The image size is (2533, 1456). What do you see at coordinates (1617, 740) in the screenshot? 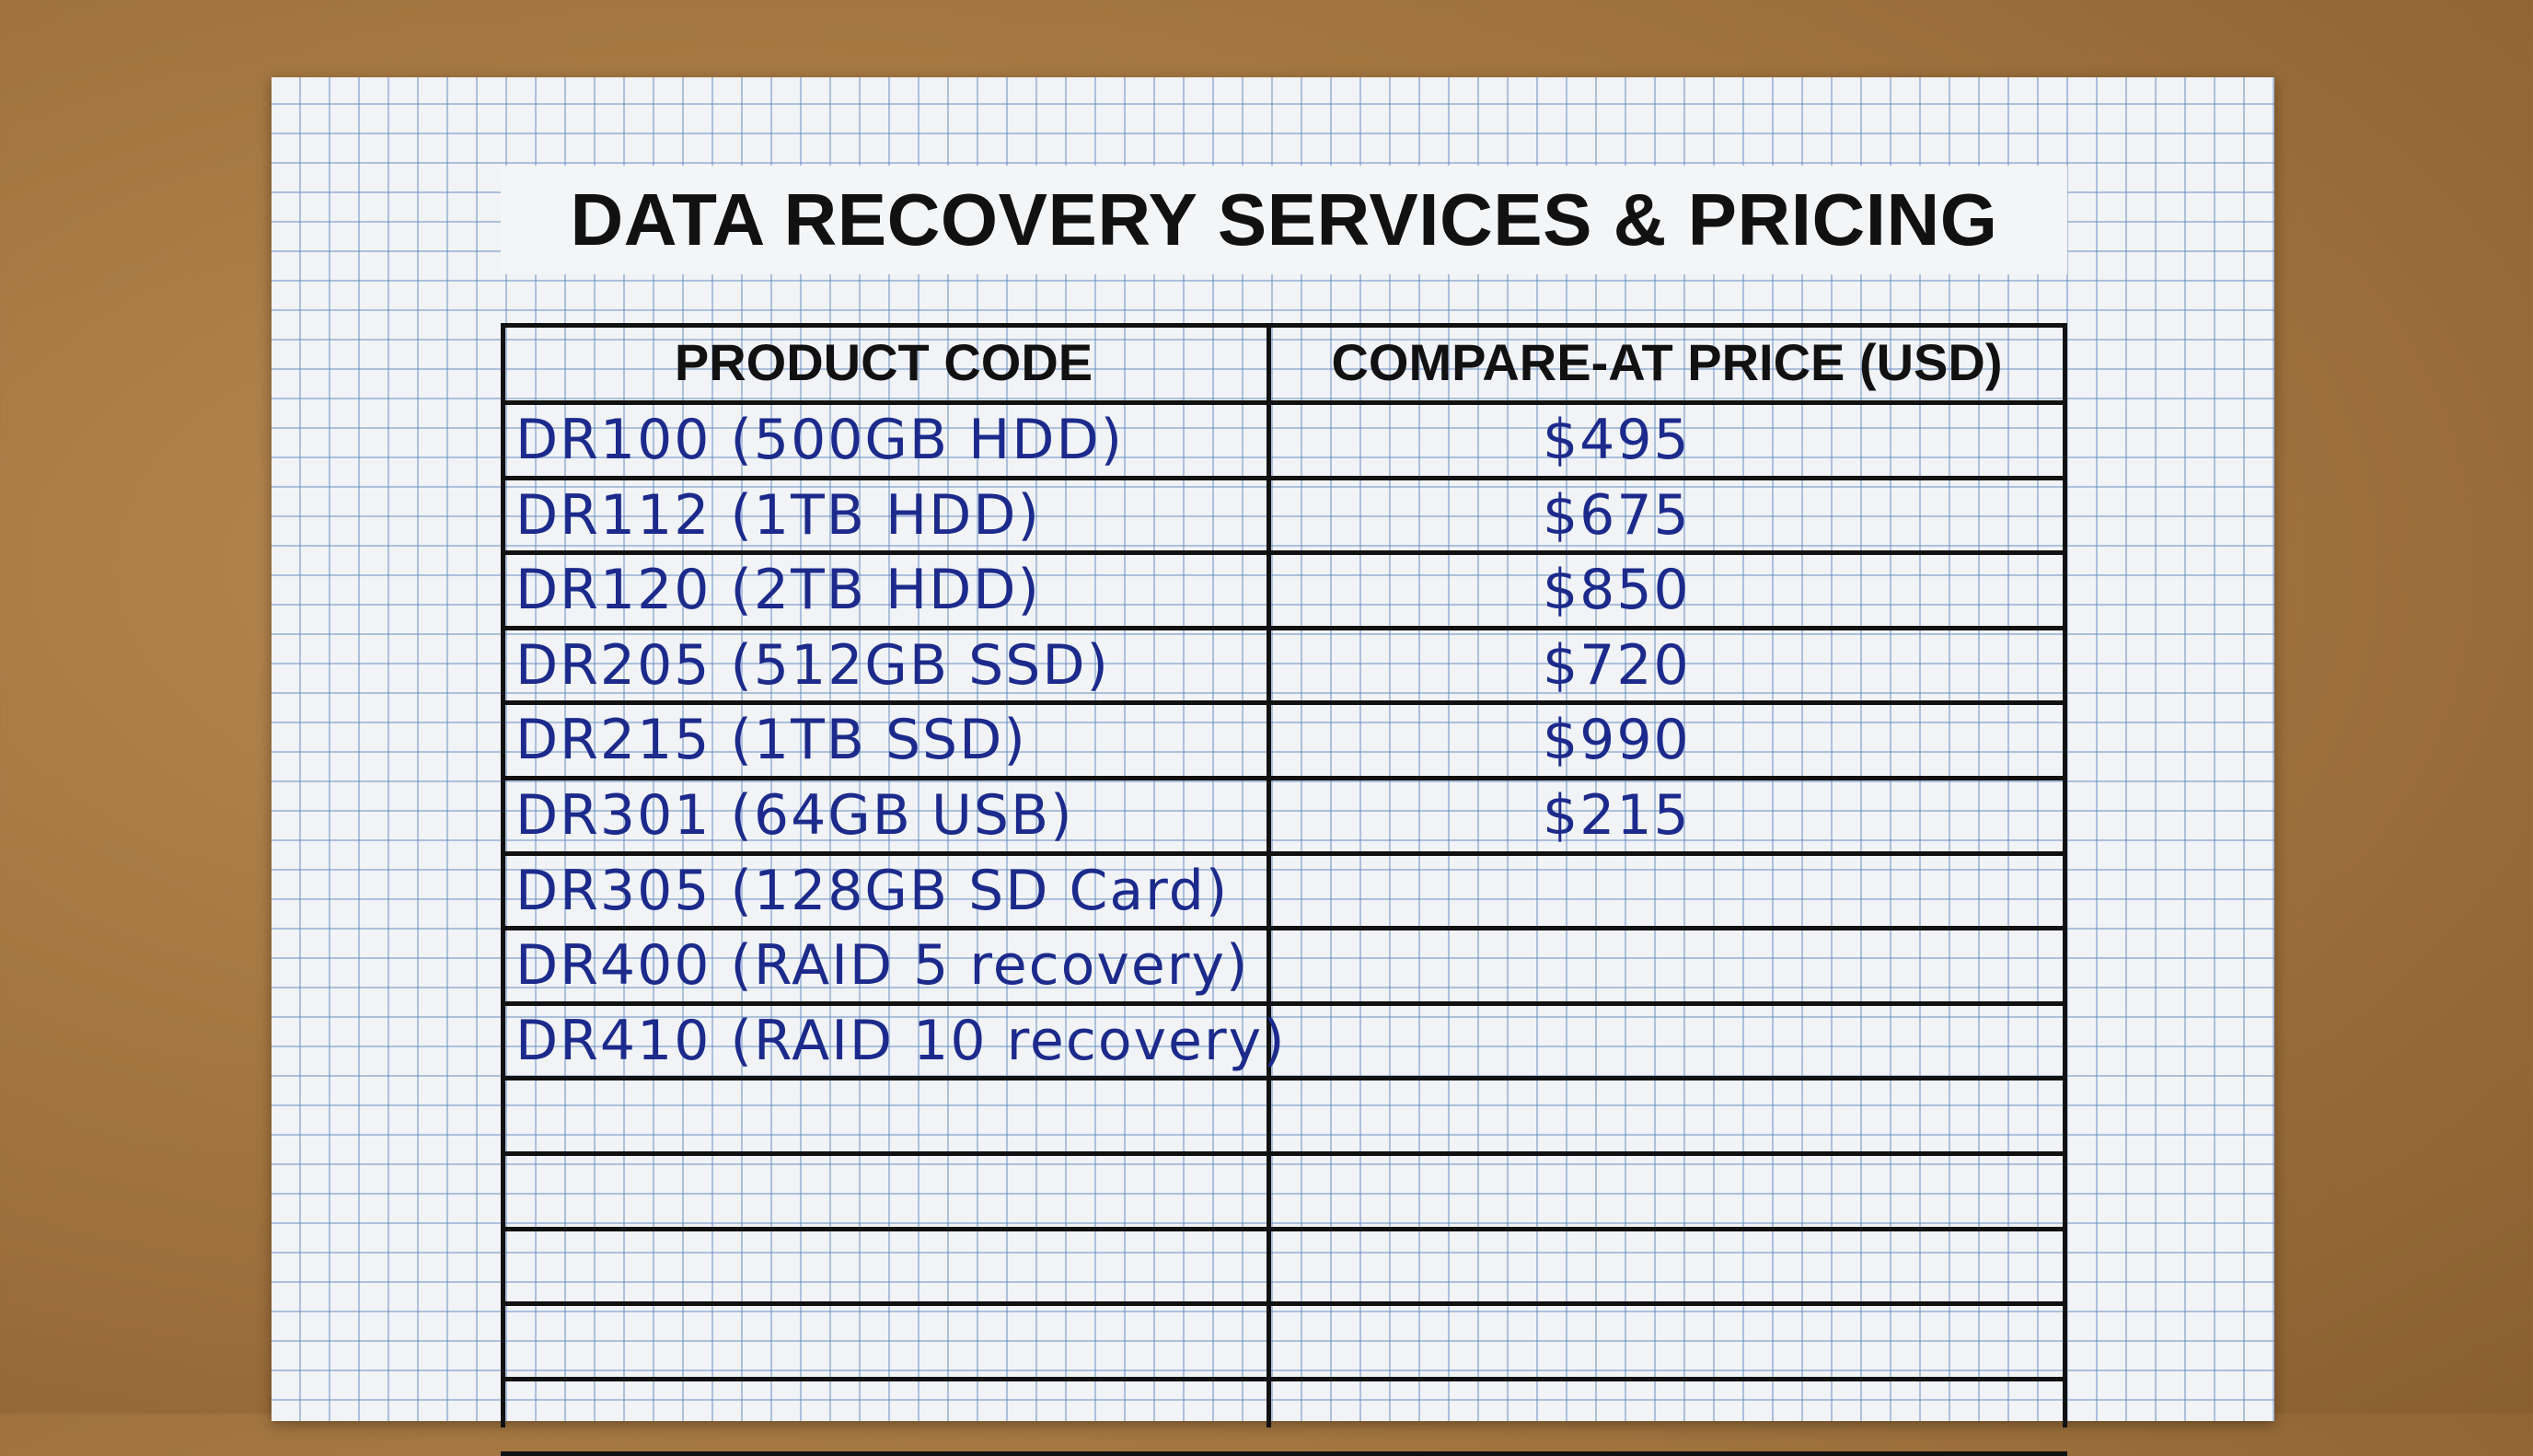
I see `price: $990` at bounding box center [1617, 740].